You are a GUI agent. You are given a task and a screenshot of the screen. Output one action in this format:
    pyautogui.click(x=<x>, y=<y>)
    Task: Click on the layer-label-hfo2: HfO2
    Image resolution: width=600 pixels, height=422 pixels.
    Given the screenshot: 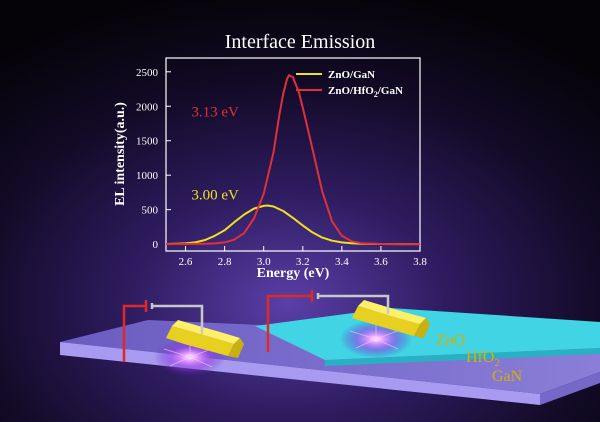 What is the action you would take?
    pyautogui.click(x=483, y=359)
    